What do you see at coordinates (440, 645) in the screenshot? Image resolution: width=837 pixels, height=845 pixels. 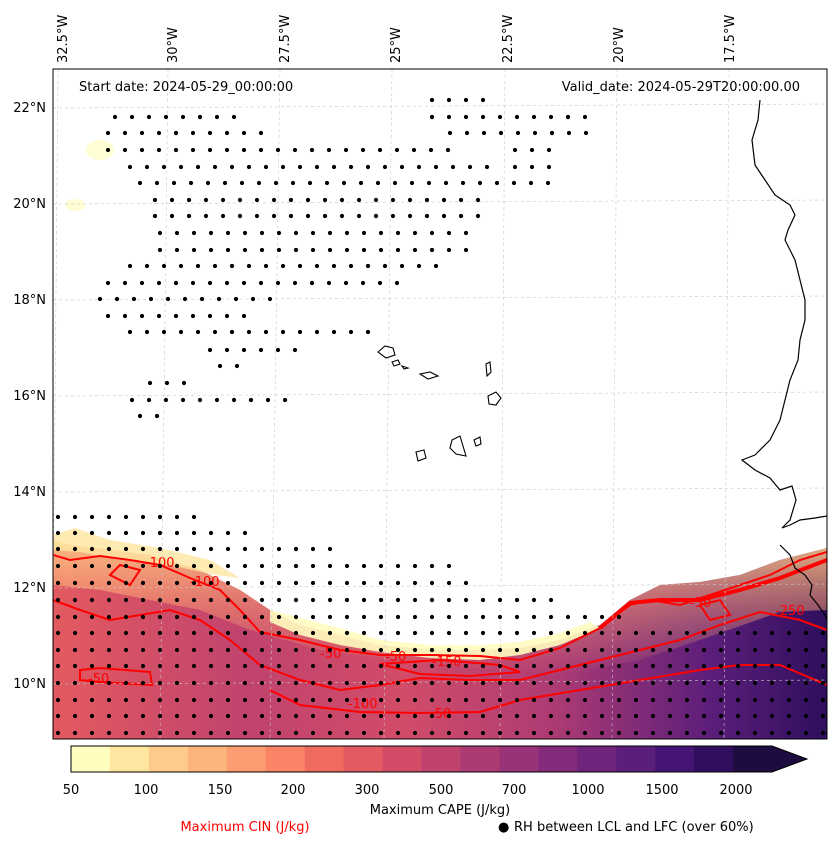 I see `cin-contour-inner` at bounding box center [440, 645].